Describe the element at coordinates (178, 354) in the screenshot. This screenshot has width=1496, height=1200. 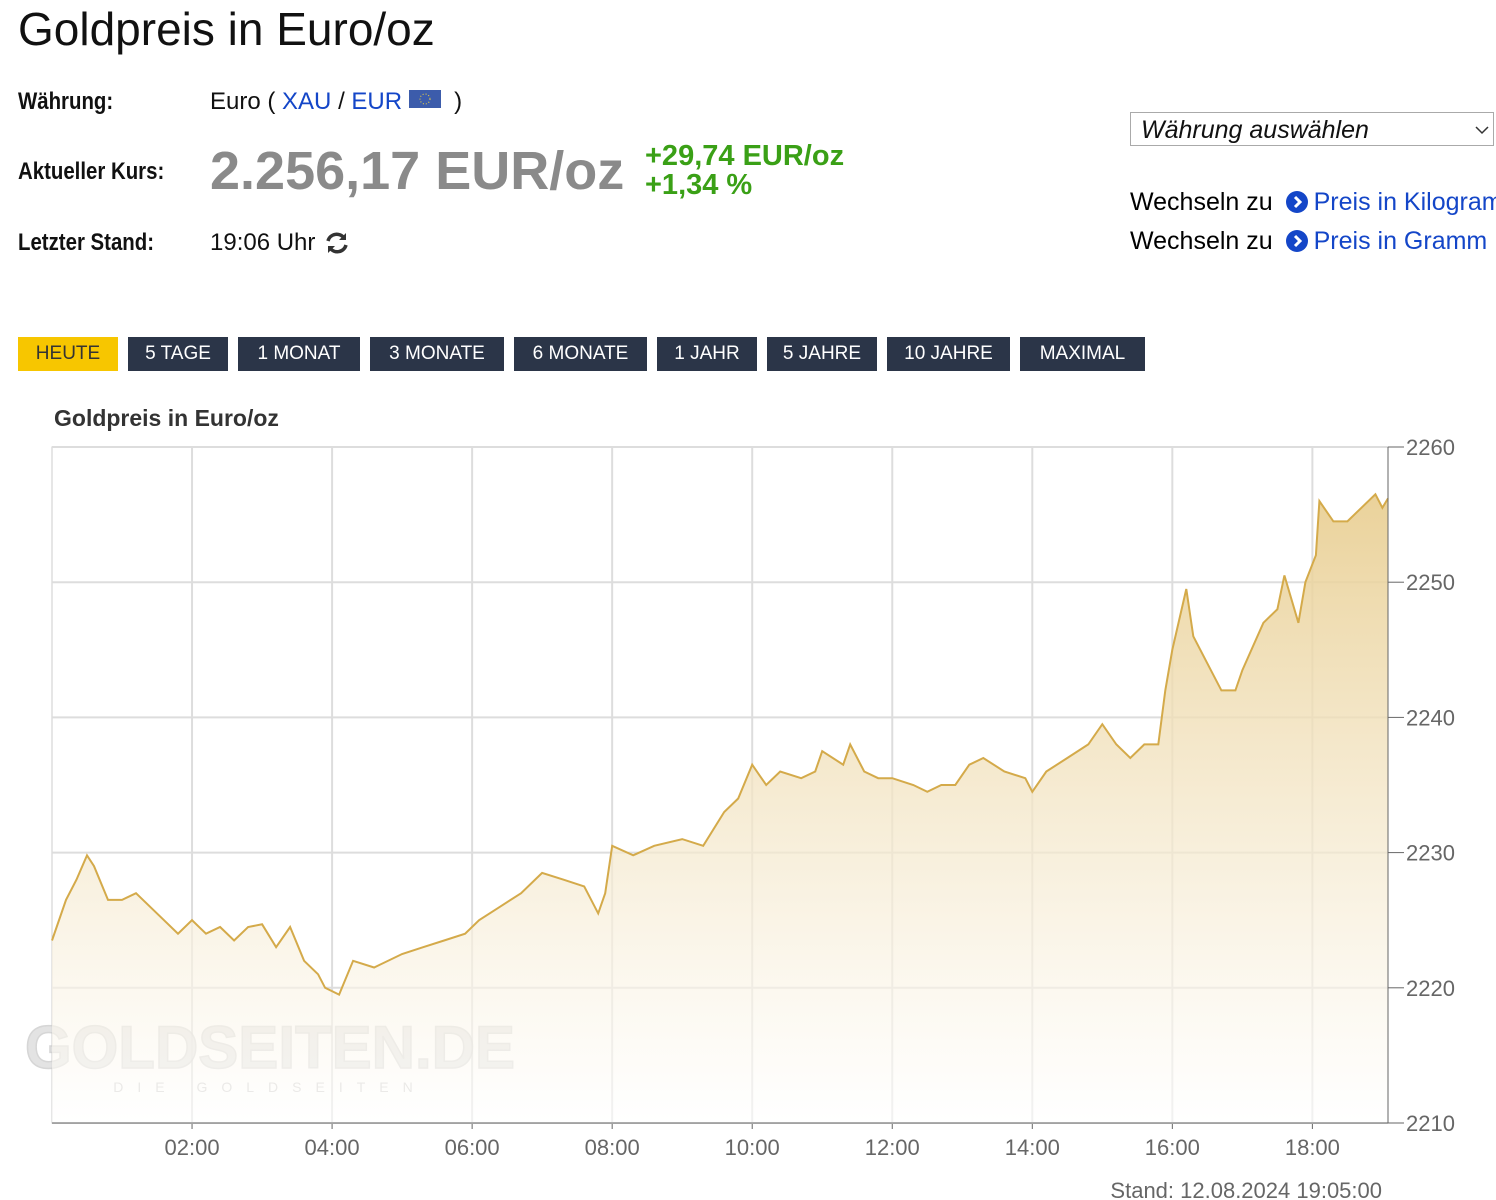
I see `tab: 5 TAGE` at that location.